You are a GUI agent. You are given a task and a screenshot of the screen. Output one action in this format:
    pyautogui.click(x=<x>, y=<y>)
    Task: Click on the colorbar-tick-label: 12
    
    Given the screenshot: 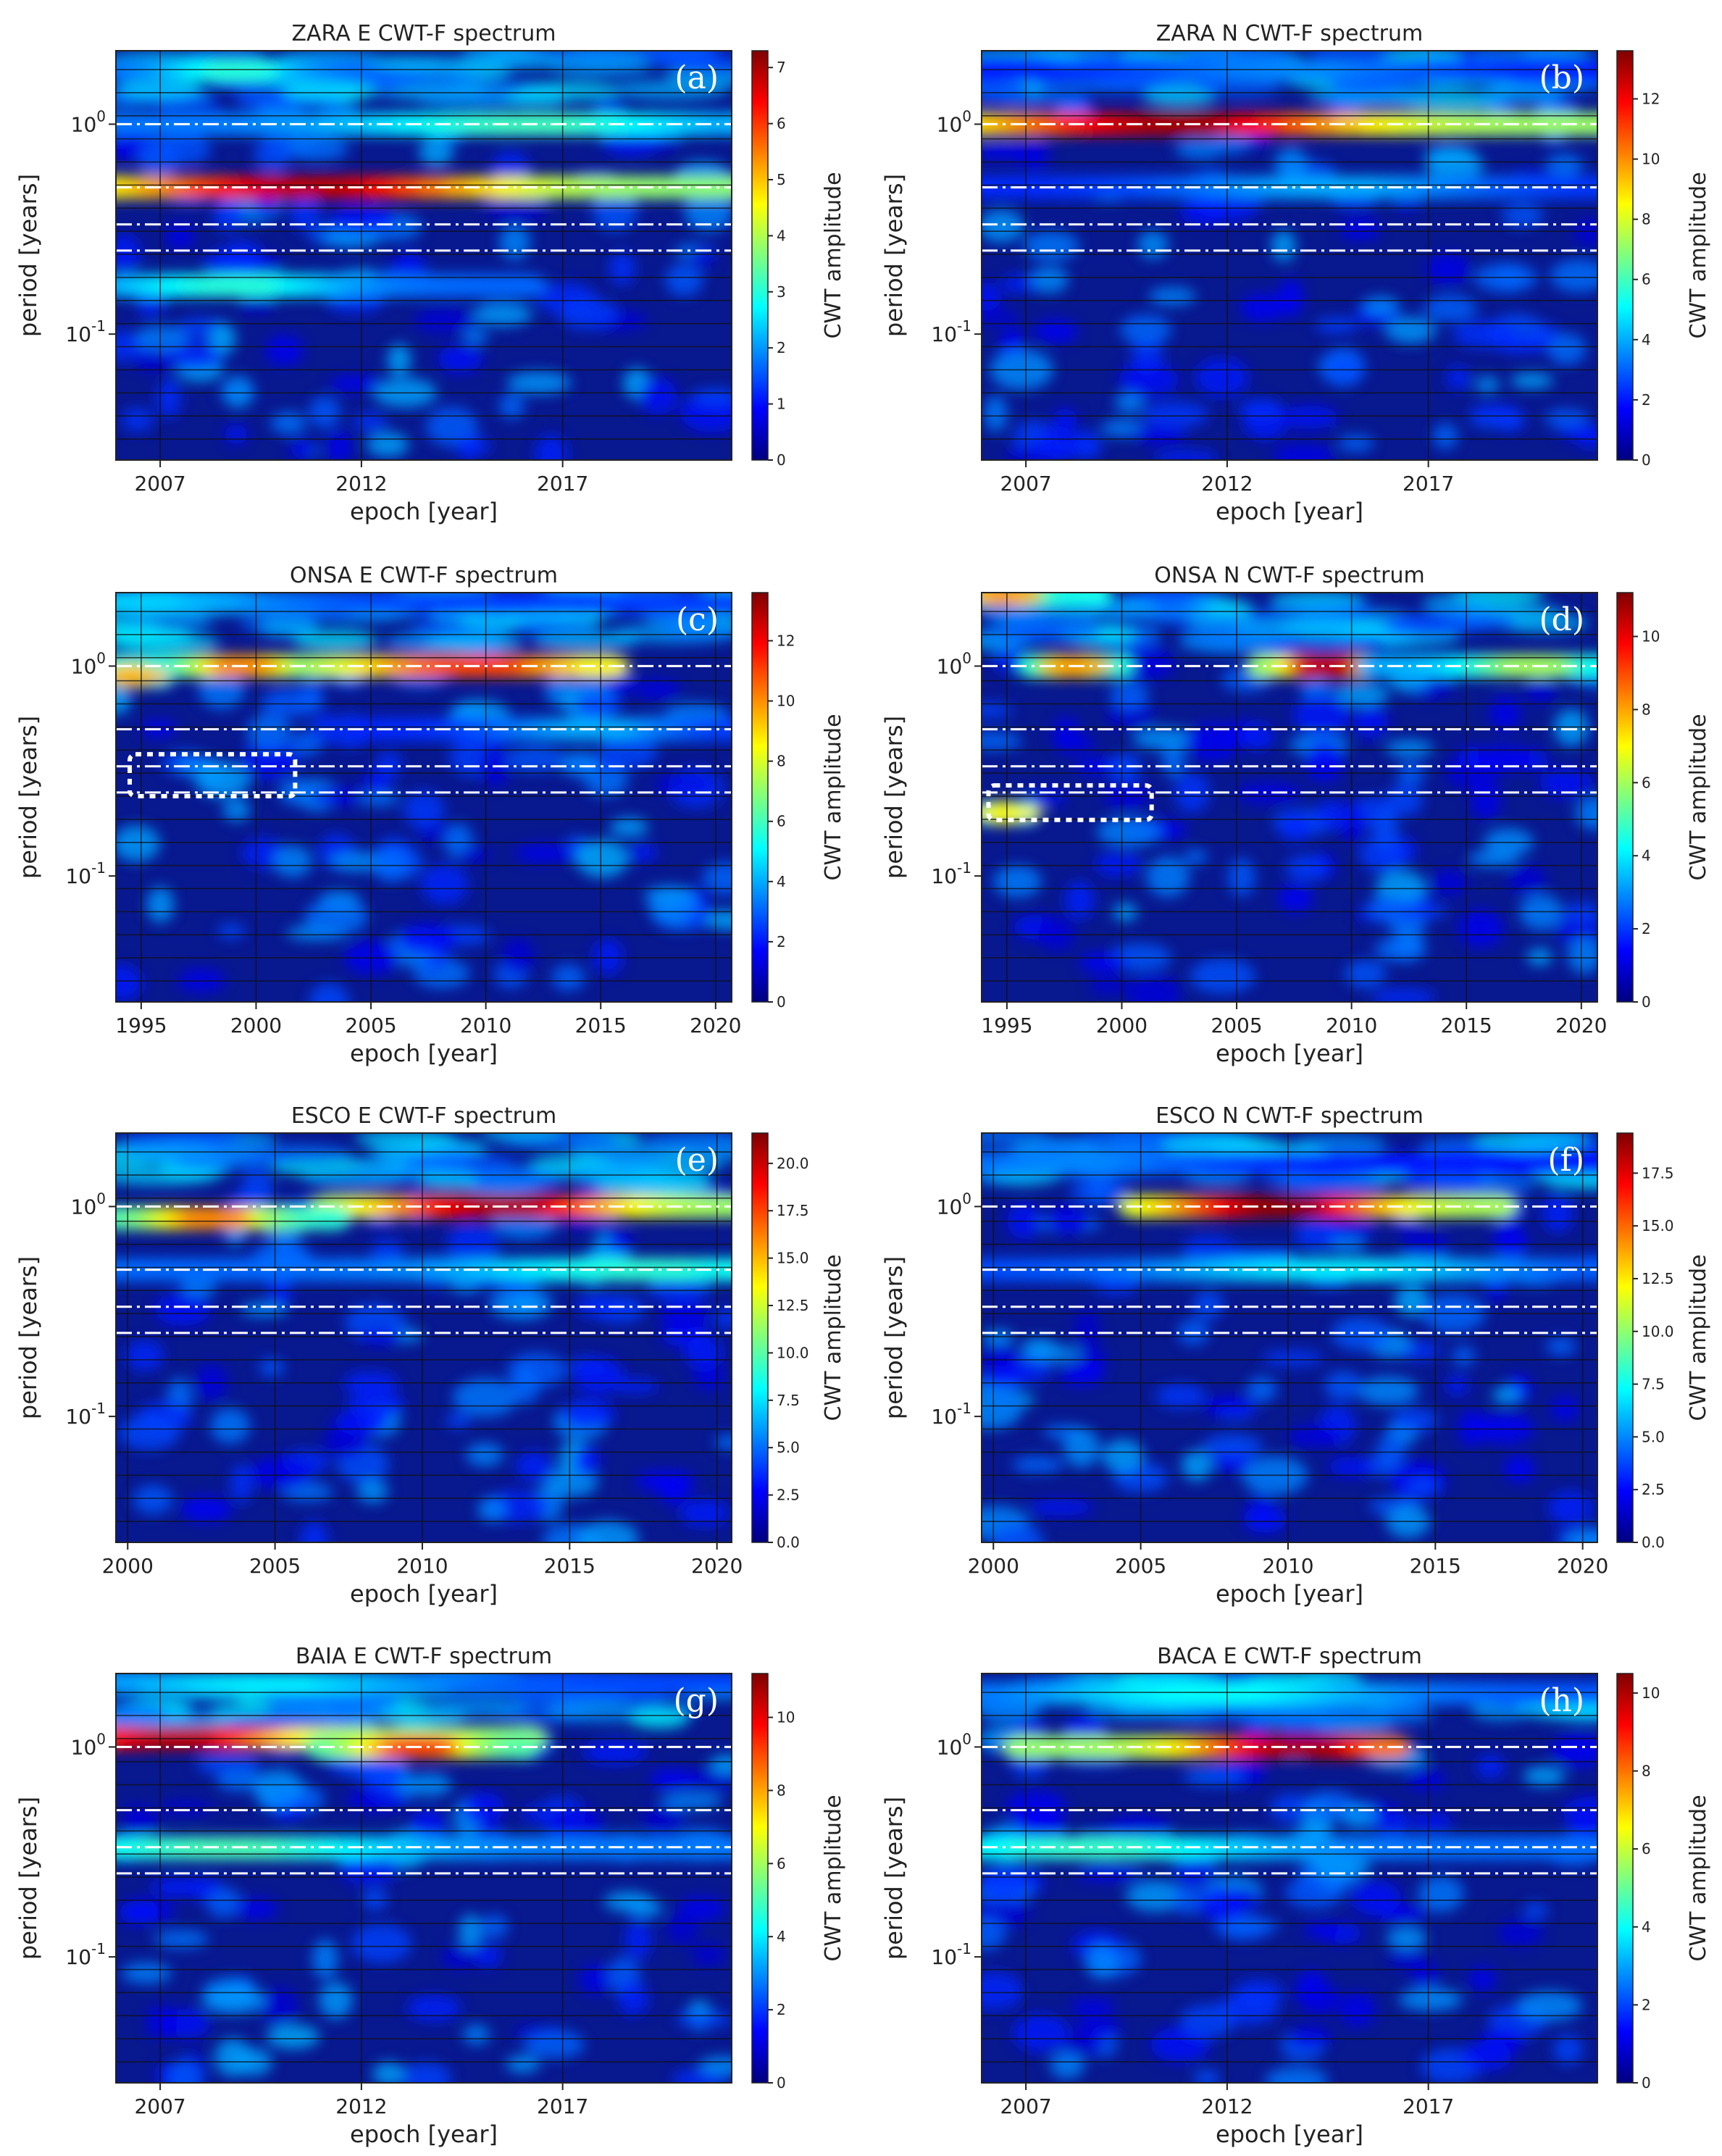 What is the action you would take?
    pyautogui.click(x=1651, y=98)
    